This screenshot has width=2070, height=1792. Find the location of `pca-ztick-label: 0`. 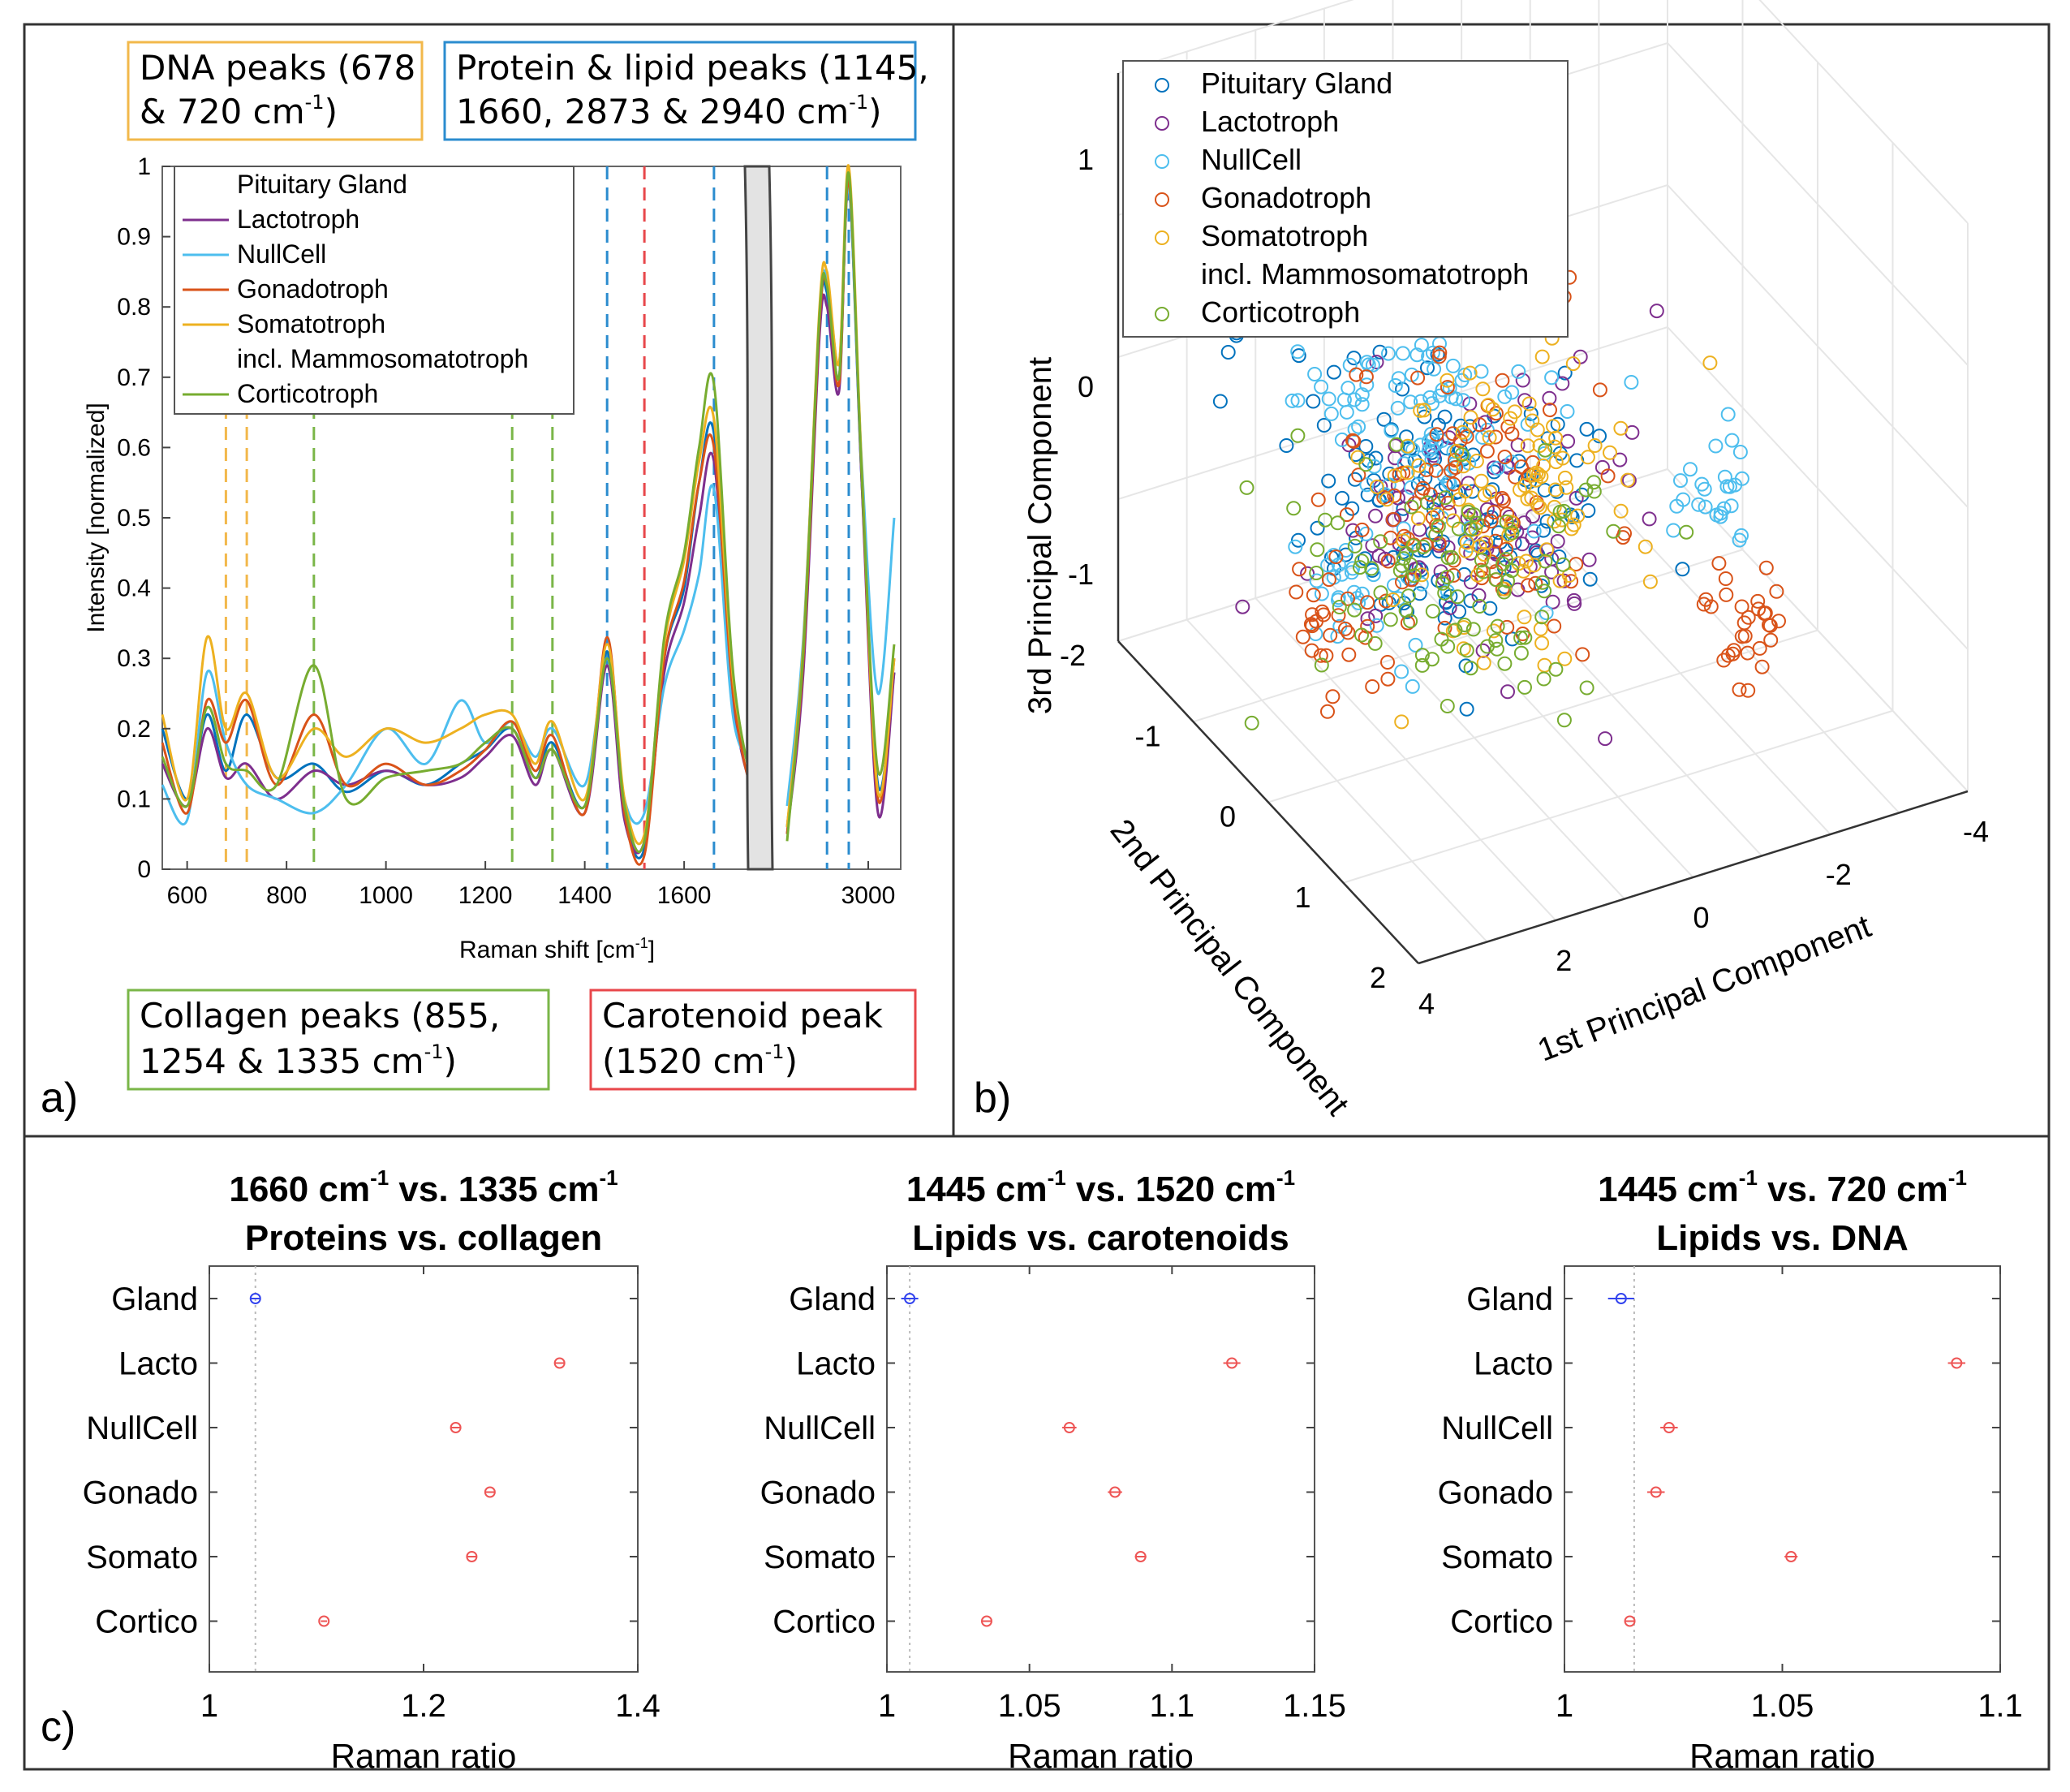

pca-ztick-label: 0 is located at coordinates (1086, 387).